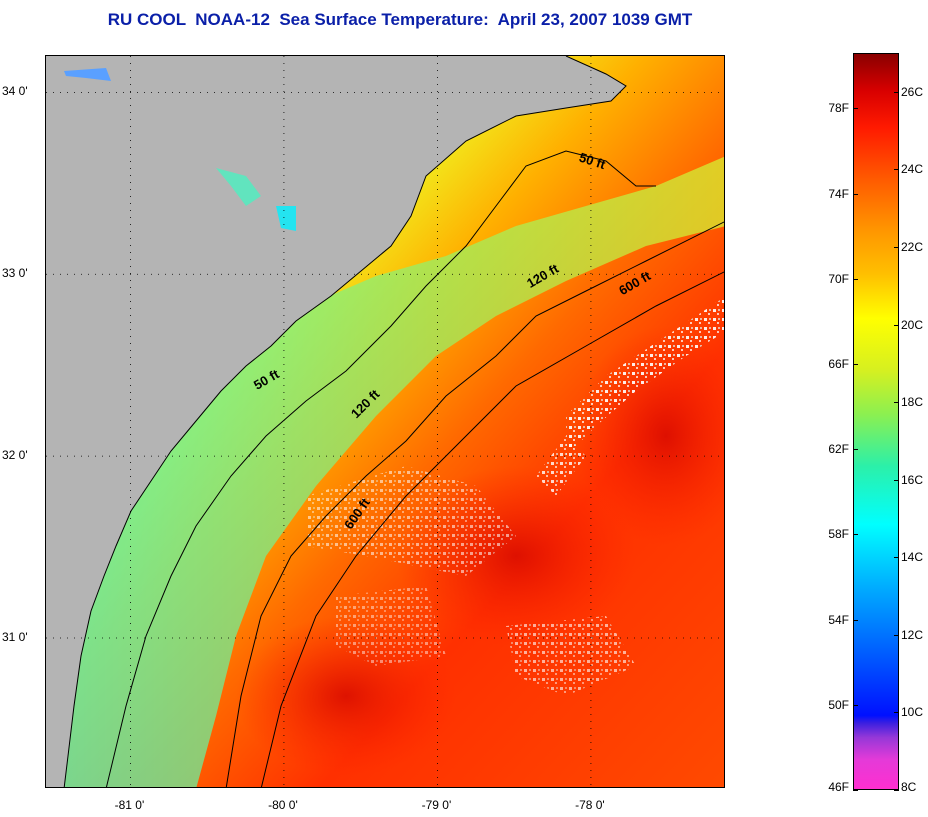  What do you see at coordinates (912, 402) in the screenshot?
I see `colorbar-celsius-label: 18C` at bounding box center [912, 402].